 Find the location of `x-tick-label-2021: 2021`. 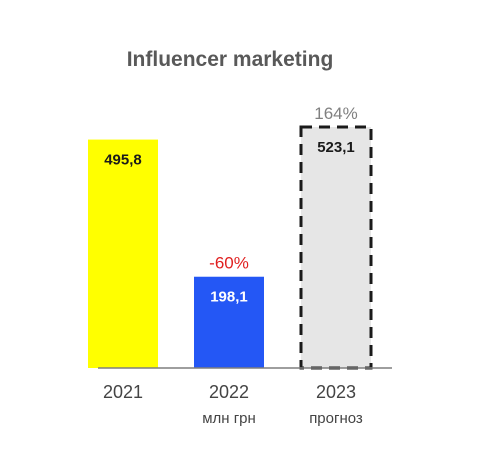

x-tick-label-2021: 2021 is located at coordinates (123, 392).